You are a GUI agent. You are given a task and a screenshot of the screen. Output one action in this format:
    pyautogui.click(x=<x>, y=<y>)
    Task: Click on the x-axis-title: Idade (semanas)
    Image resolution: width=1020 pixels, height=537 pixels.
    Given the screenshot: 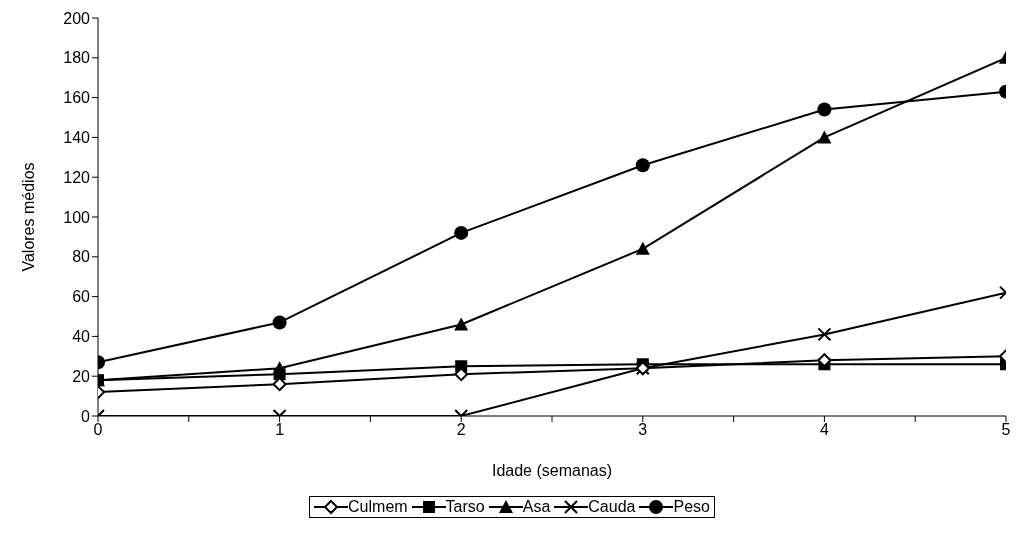 What is the action you would take?
    pyautogui.click(x=552, y=470)
    